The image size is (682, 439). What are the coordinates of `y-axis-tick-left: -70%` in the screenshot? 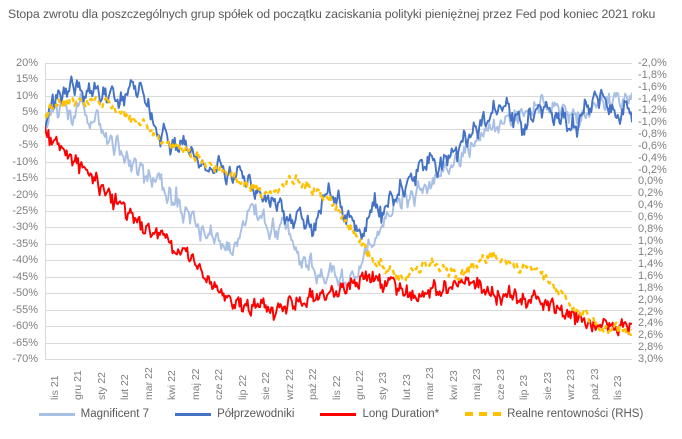 It's located at (25, 359).